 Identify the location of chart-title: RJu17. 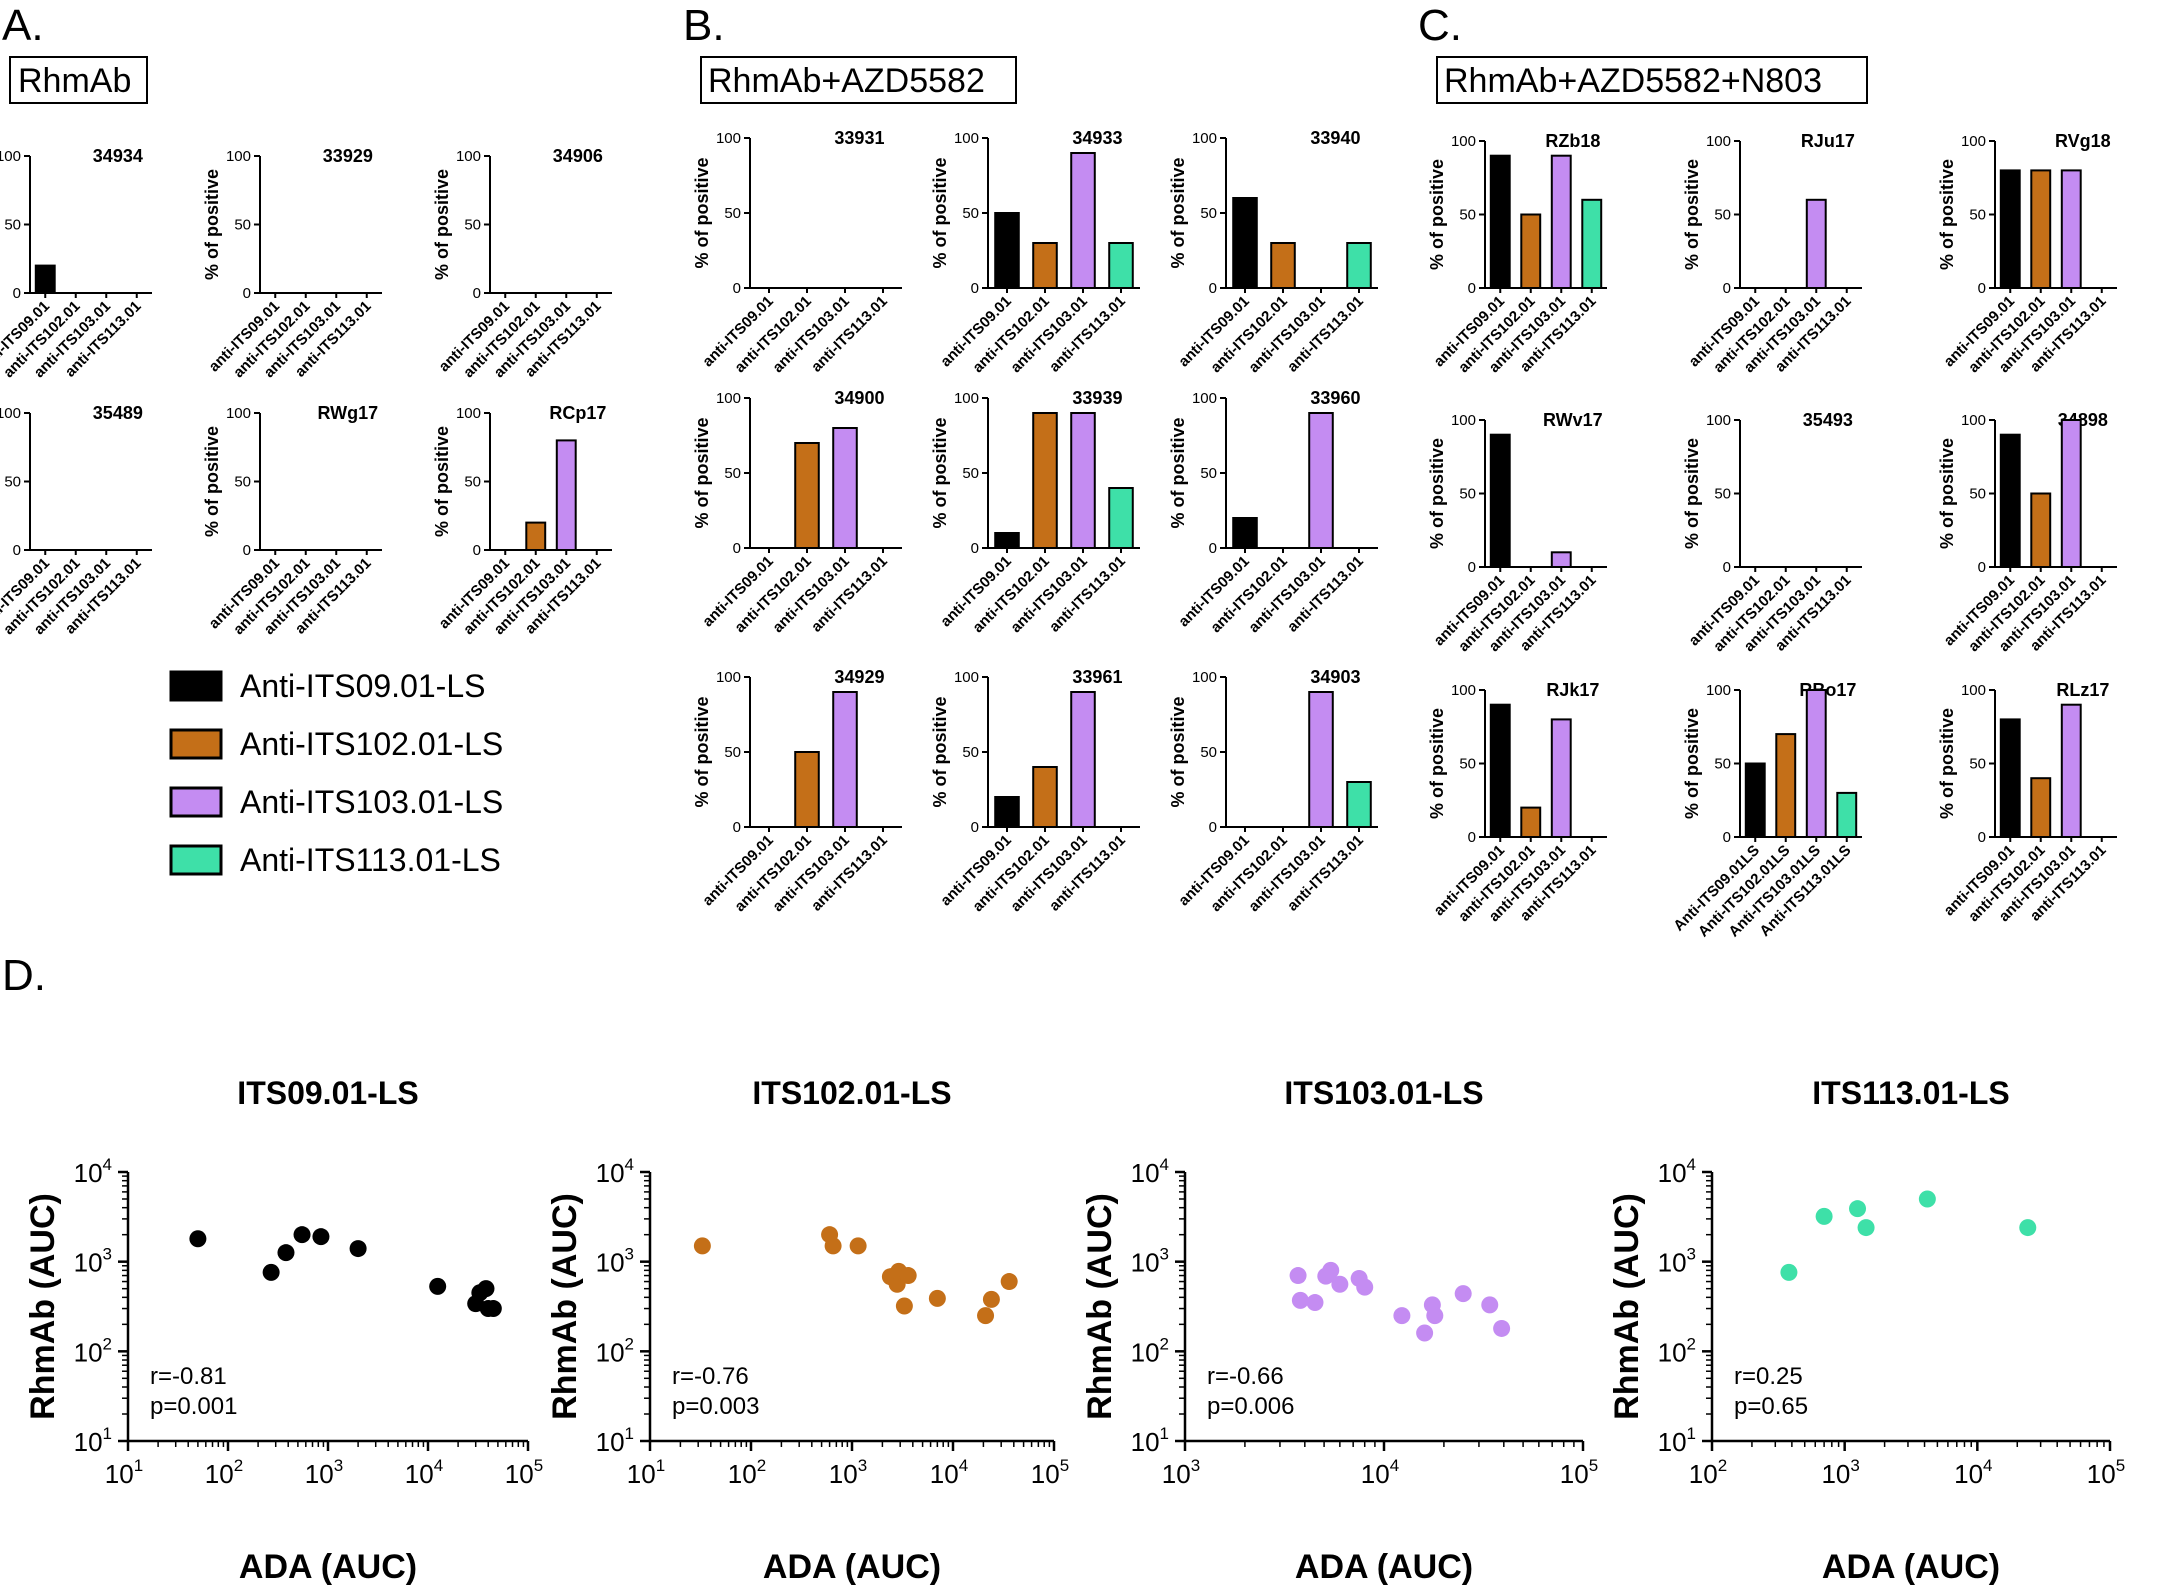
(1828, 141).